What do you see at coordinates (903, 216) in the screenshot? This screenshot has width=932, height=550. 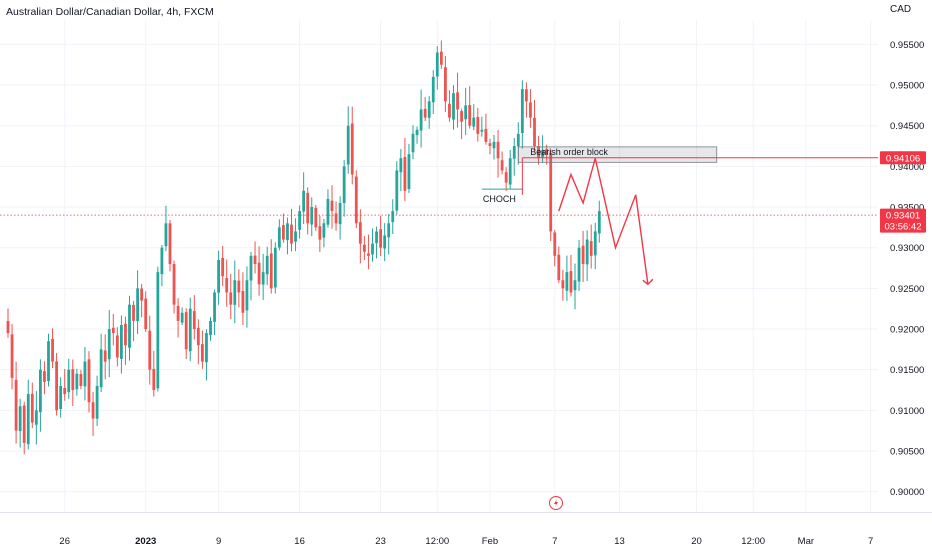 I see `price-tag-value: 0.93401` at bounding box center [903, 216].